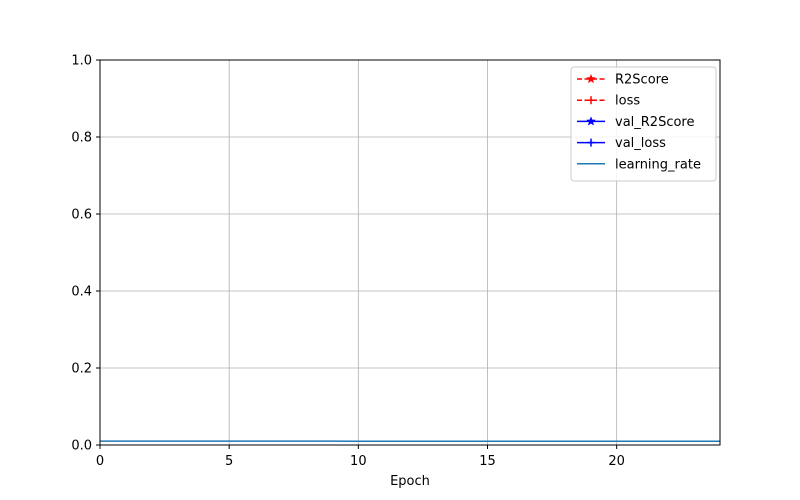 Image resolution: width=800 pixels, height=500 pixels. What do you see at coordinates (81, 138) in the screenshot?
I see `y-tick-label: 0.8` at bounding box center [81, 138].